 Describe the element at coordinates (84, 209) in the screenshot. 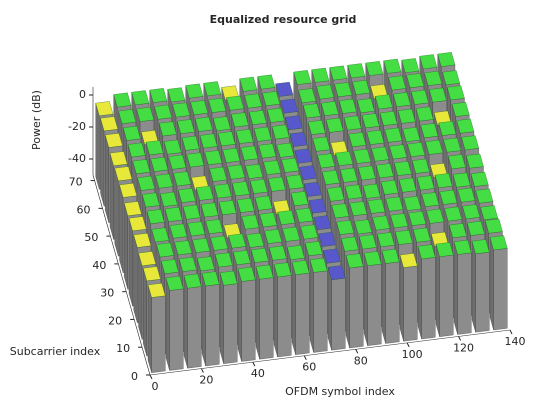

I see `y-tick-label: 60` at that location.